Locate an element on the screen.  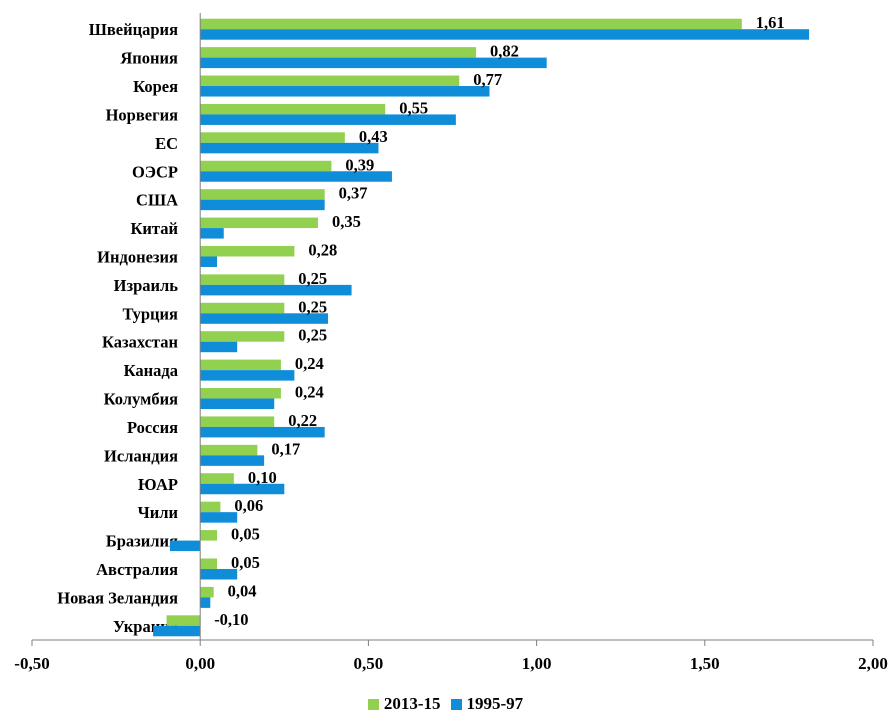
data-label: 0,77 is located at coordinates (487, 79).